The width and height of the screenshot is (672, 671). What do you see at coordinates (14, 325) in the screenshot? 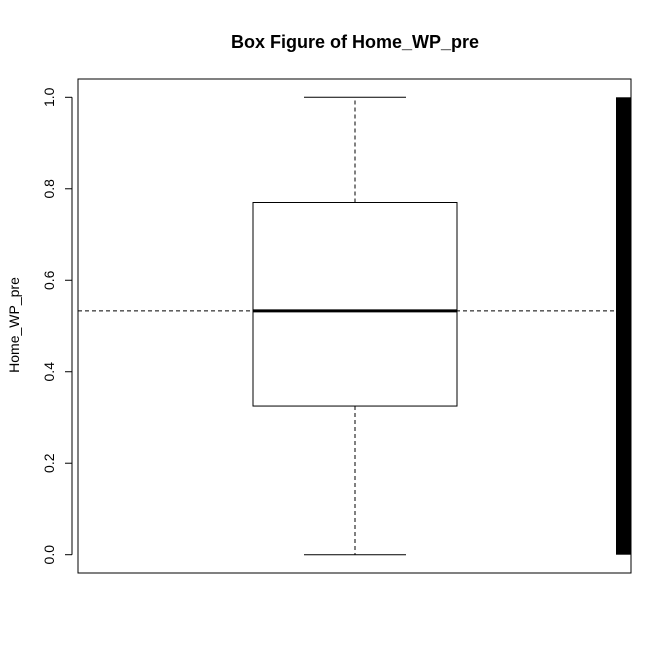
I see `y-axis-label: Home_WP_pre` at bounding box center [14, 325].